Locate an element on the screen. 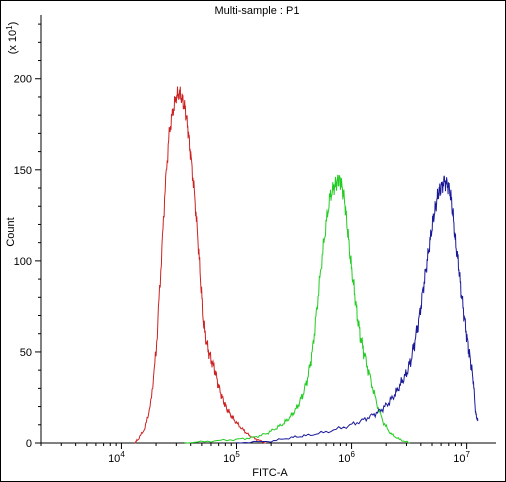 The image size is (506, 482). y-tick-label: 100 is located at coordinates (23, 262).